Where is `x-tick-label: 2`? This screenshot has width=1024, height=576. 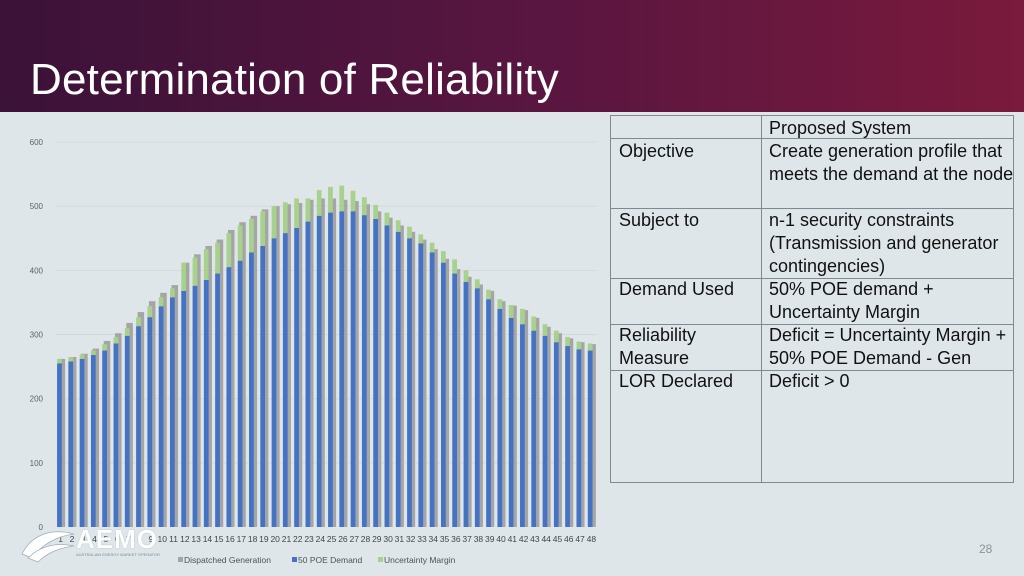 x-tick-label: 2 is located at coordinates (72, 539).